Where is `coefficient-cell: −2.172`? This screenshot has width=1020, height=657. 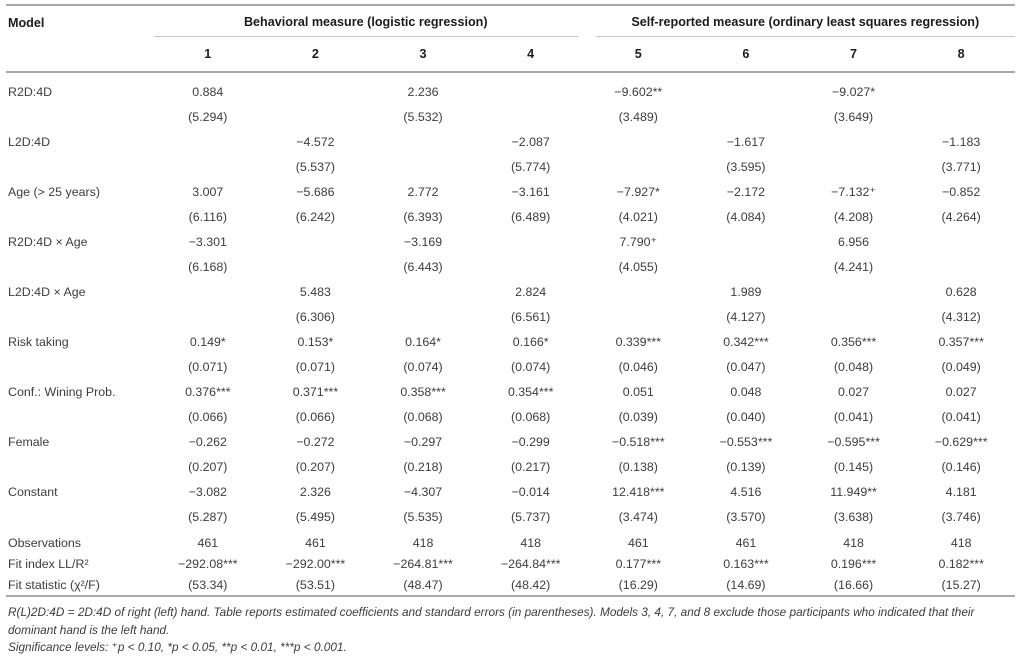 coefficient-cell: −2.172 is located at coordinates (746, 191).